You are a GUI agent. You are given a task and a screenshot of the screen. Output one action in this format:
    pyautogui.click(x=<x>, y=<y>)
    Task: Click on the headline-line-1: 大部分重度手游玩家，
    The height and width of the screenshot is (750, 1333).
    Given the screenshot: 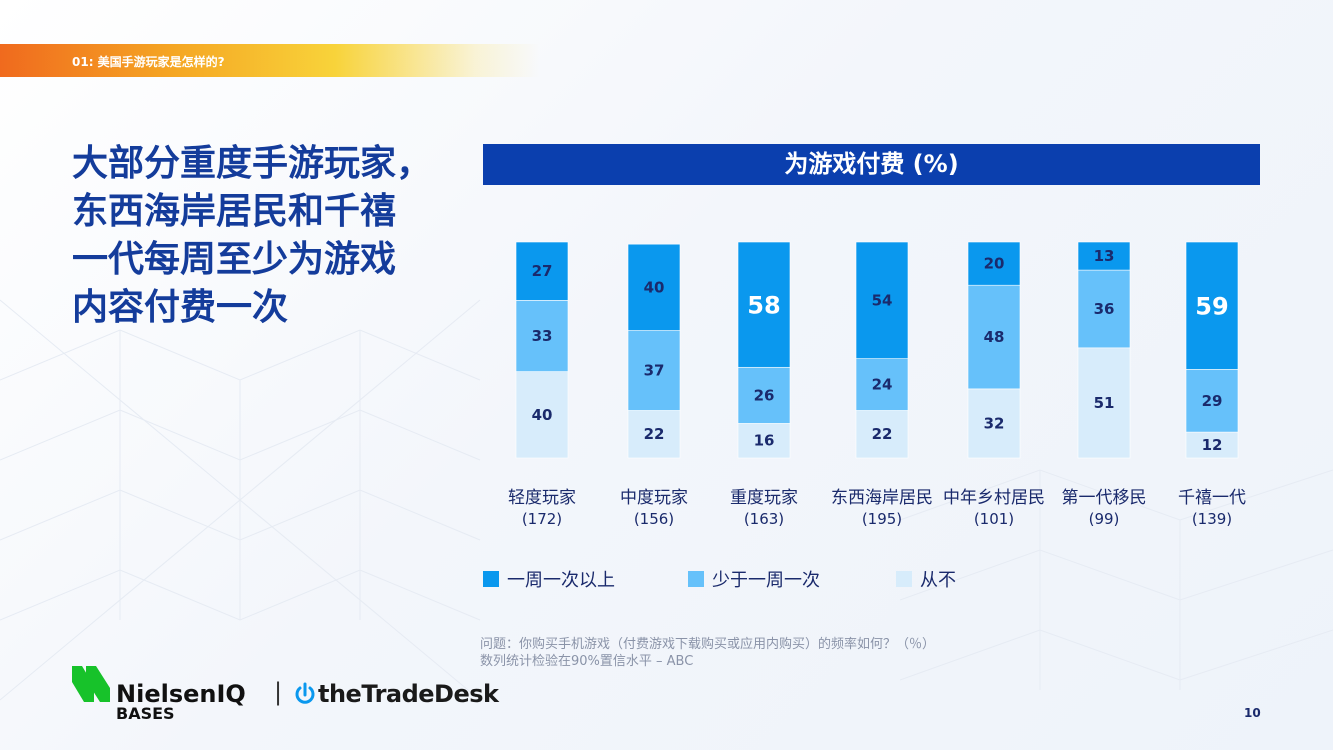 What is the action you would take?
    pyautogui.click(x=252, y=163)
    